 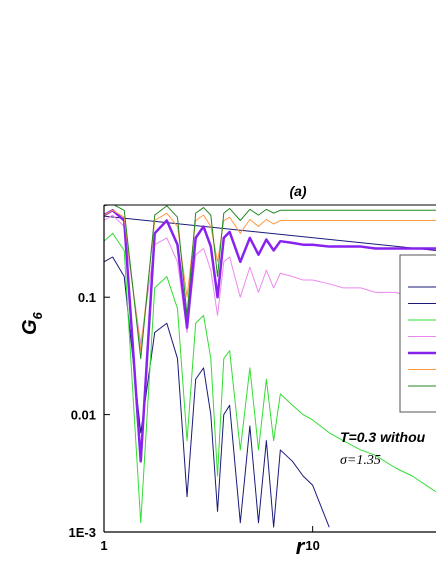 What do you see at coordinates (360, 460) in the screenshot?
I see `annotation: σ=1.35` at bounding box center [360, 460].